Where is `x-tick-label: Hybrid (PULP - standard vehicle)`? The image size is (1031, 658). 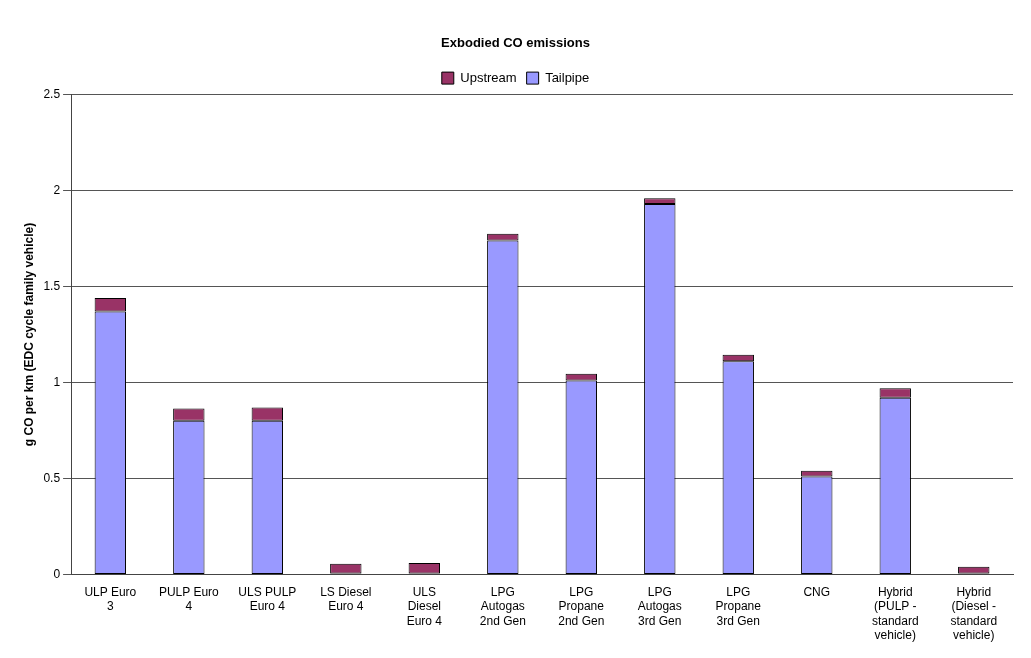 x-tick-label: Hybrid (PULP - standard vehicle) is located at coordinates (895, 613).